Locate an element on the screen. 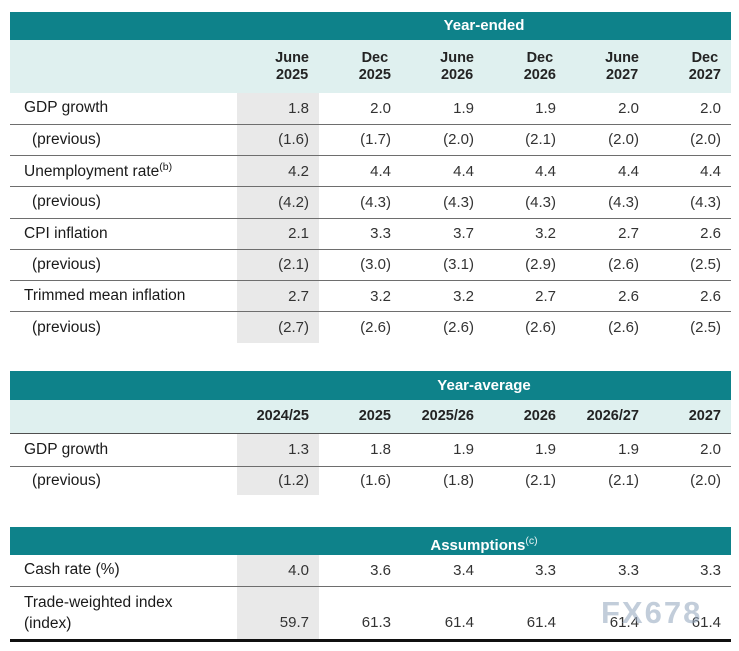 The height and width of the screenshot is (651, 739). cell-value: 3.7 is located at coordinates (442, 234).